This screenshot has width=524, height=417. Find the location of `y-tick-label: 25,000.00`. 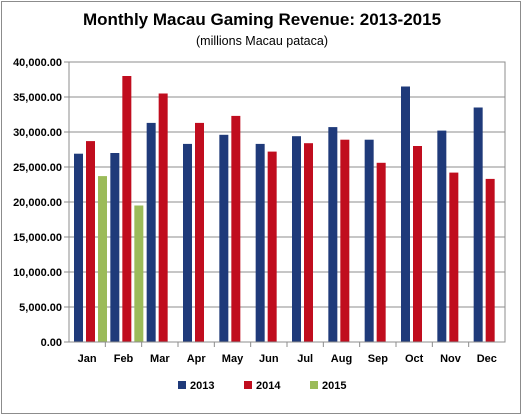

y-tick-label: 25,000.00 is located at coordinates (37, 168).